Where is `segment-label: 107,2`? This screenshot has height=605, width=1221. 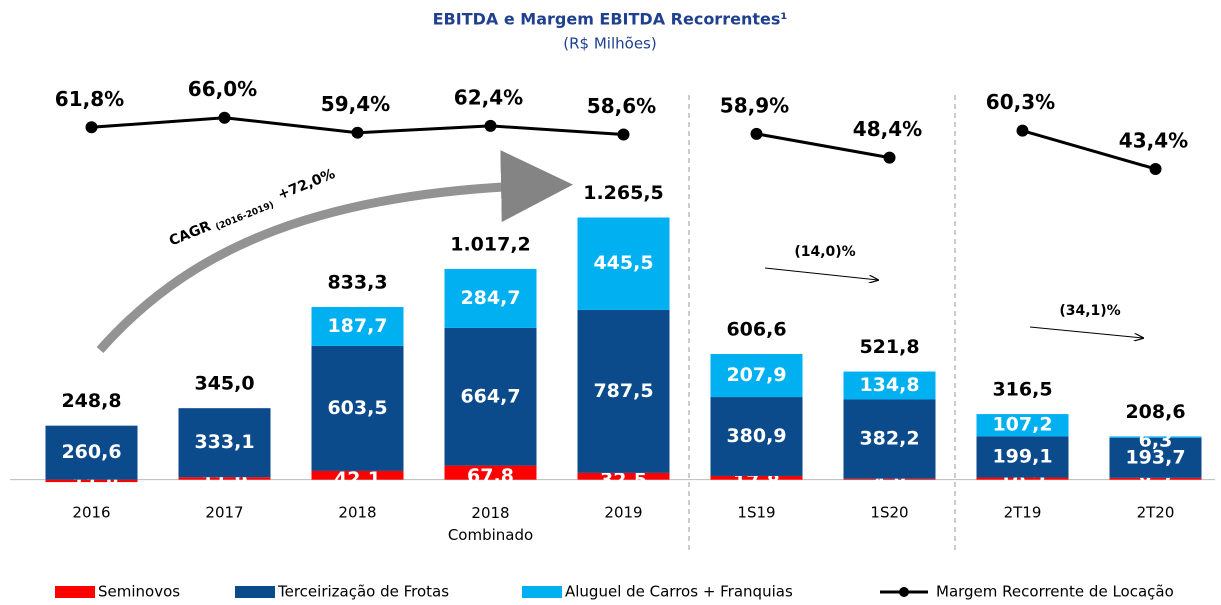 segment-label: 107,2 is located at coordinates (1022, 425).